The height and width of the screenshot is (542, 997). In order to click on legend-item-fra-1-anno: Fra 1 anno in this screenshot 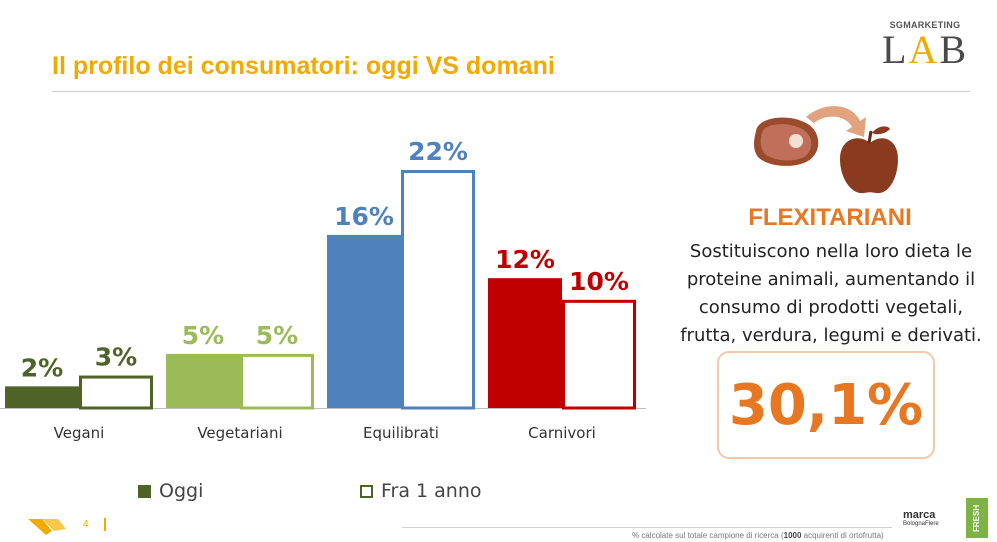, I will do `click(421, 491)`.